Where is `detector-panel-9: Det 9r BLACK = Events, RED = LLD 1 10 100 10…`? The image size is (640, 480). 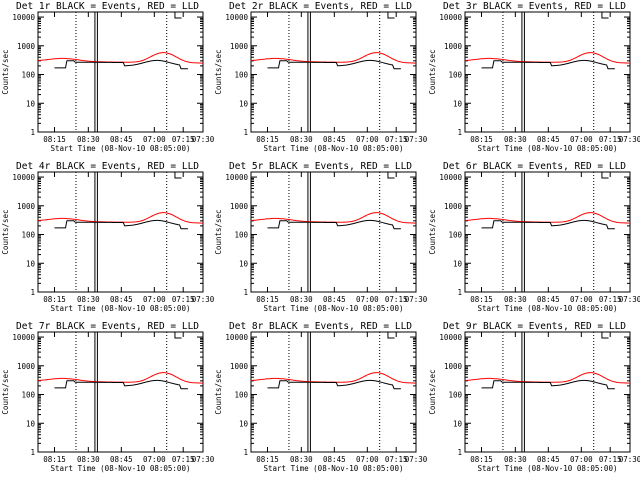
detector-panel-9: Det 9r BLACK = Events, RED = LLD 1 10 100 10… is located at coordinates (534, 397).